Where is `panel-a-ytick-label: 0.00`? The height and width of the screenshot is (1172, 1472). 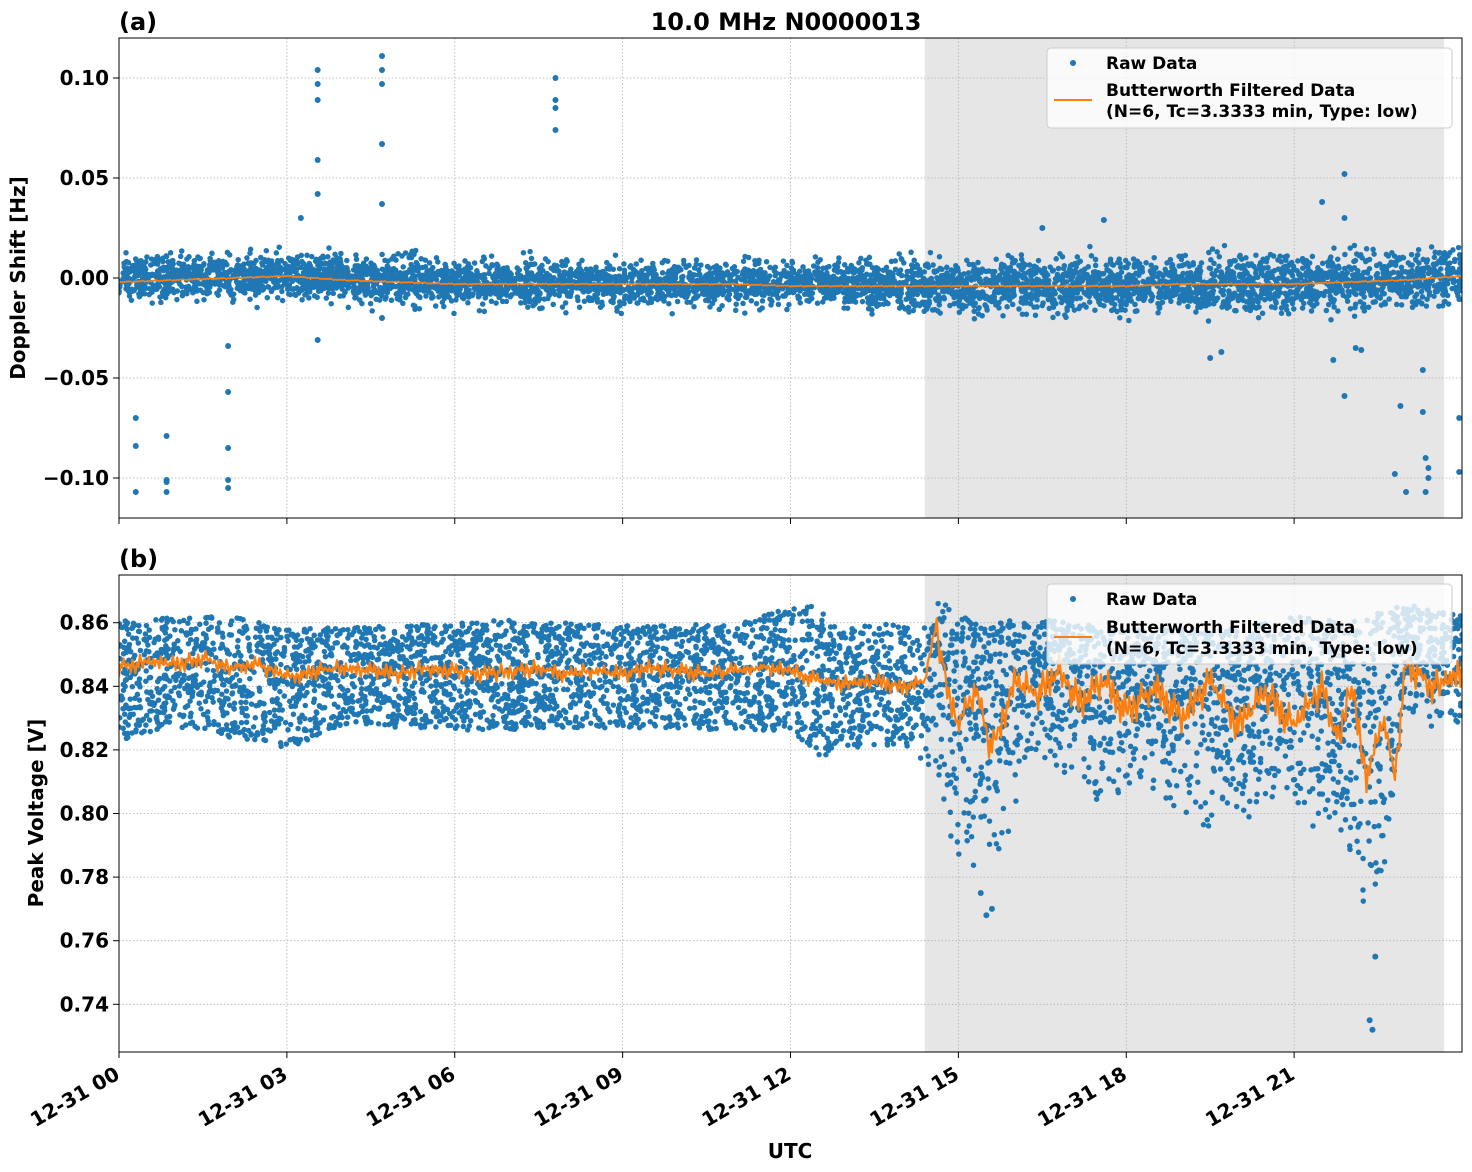 panel-a-ytick-label: 0.00 is located at coordinates (84, 278).